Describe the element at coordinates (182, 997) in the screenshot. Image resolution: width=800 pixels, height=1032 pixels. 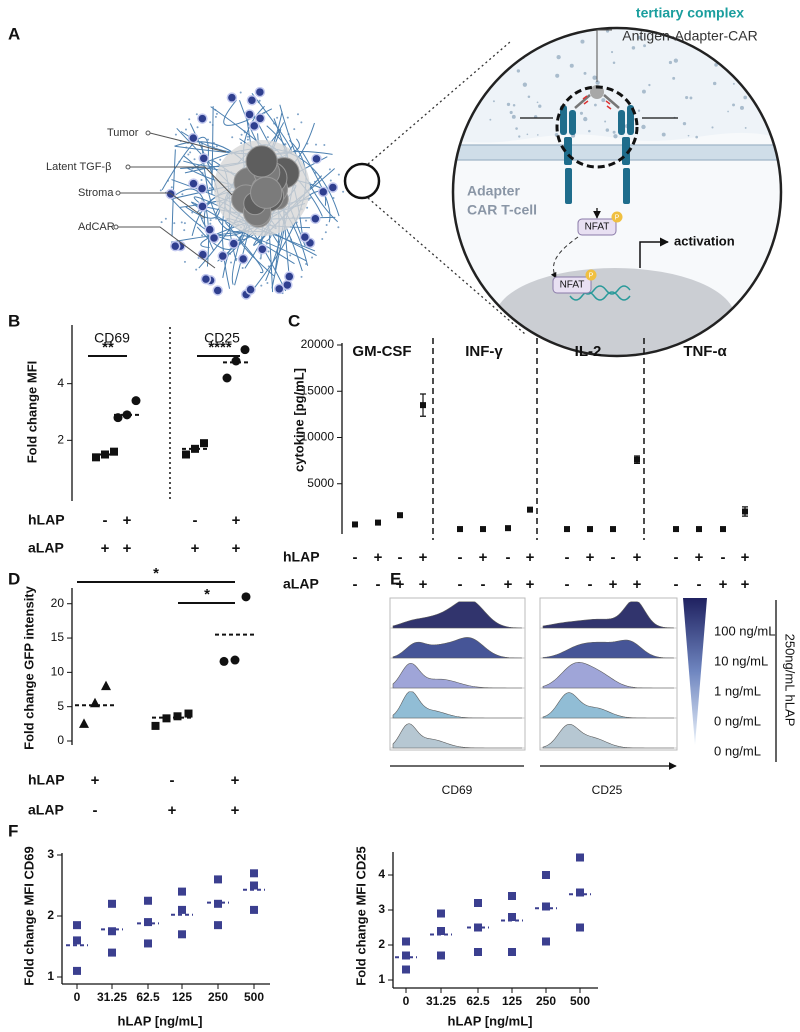
I see `x-tick-label: 125` at that location.